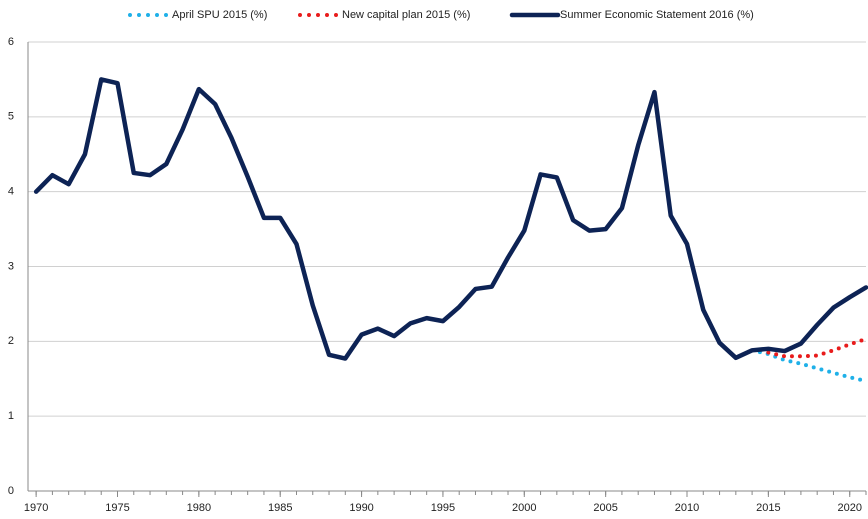 Image resolution: width=868 pixels, height=519 pixels. I want to click on x-tick-label: 2015, so click(768, 508).